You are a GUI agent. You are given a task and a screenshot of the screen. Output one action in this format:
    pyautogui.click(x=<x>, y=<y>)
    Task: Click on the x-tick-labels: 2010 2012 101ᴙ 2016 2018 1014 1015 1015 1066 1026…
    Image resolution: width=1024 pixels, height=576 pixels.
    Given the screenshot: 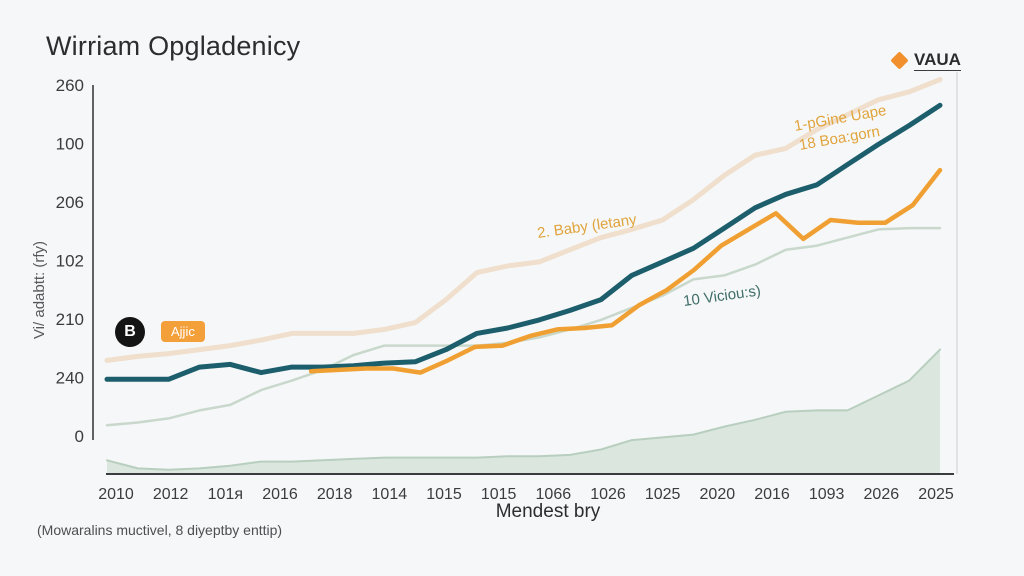 What is the action you would take?
    pyautogui.click(x=526, y=494)
    